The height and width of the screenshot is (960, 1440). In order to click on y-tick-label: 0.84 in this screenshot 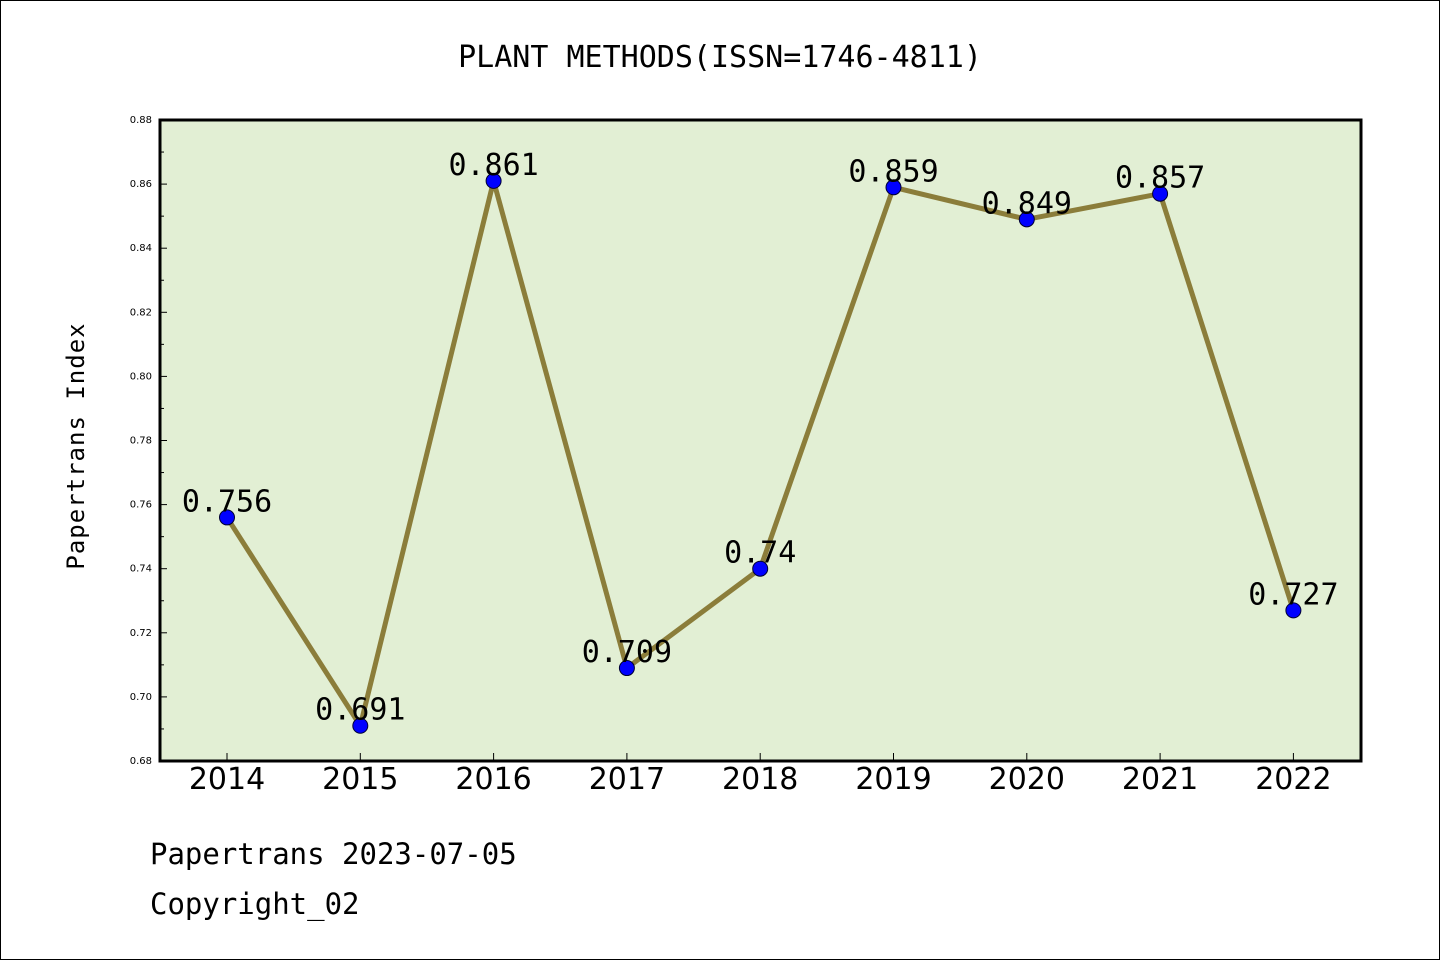, I will do `click(141, 248)`.